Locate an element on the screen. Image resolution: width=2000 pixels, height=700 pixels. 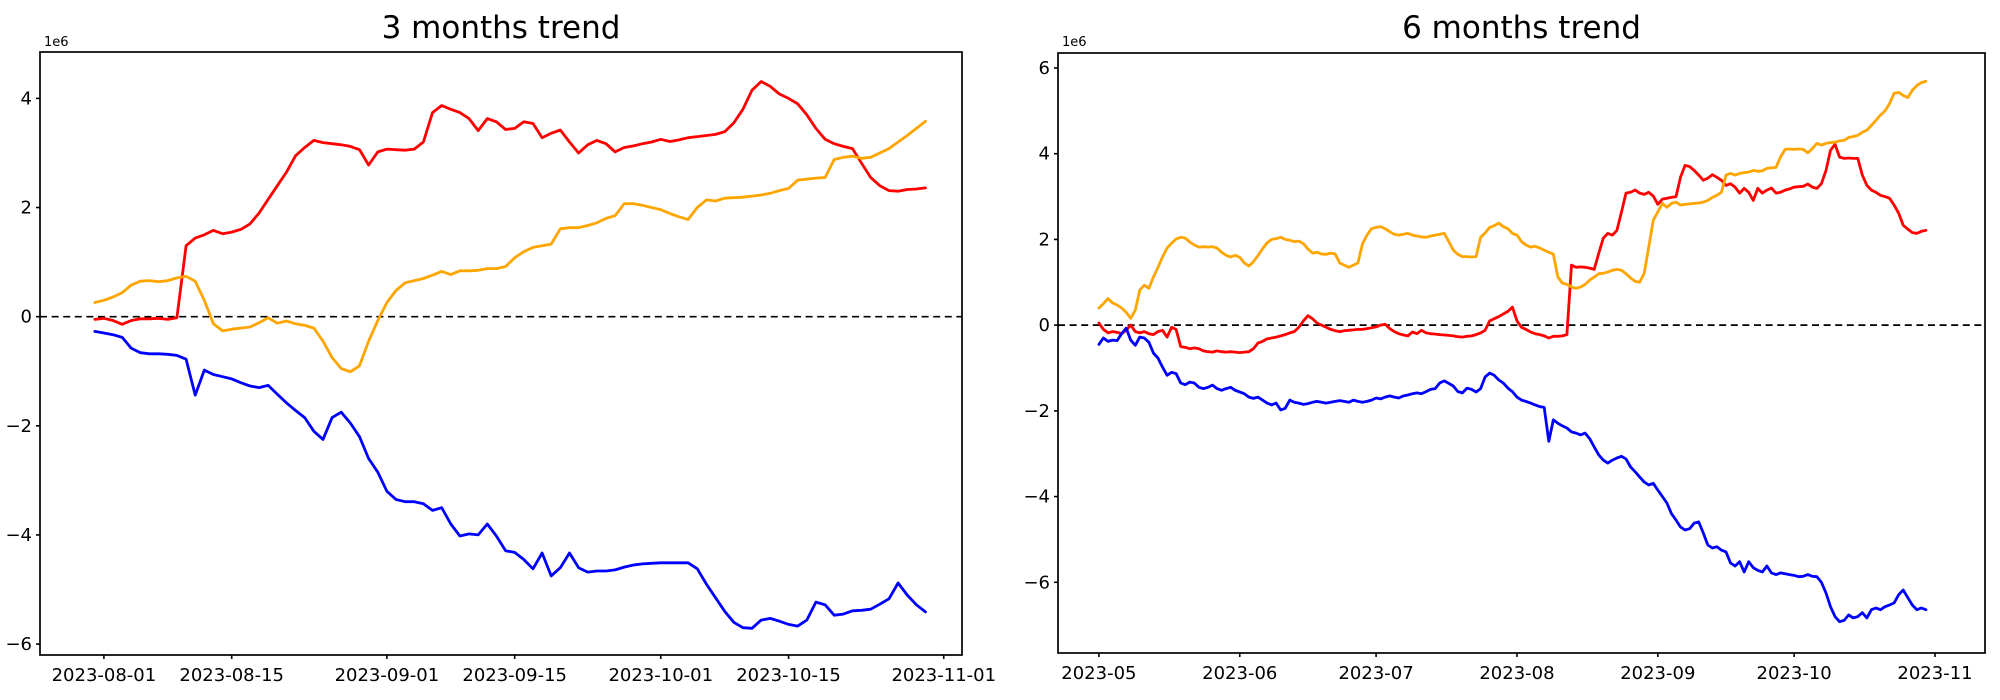
x-tick-label: 2023-08-15 is located at coordinates (231, 675).